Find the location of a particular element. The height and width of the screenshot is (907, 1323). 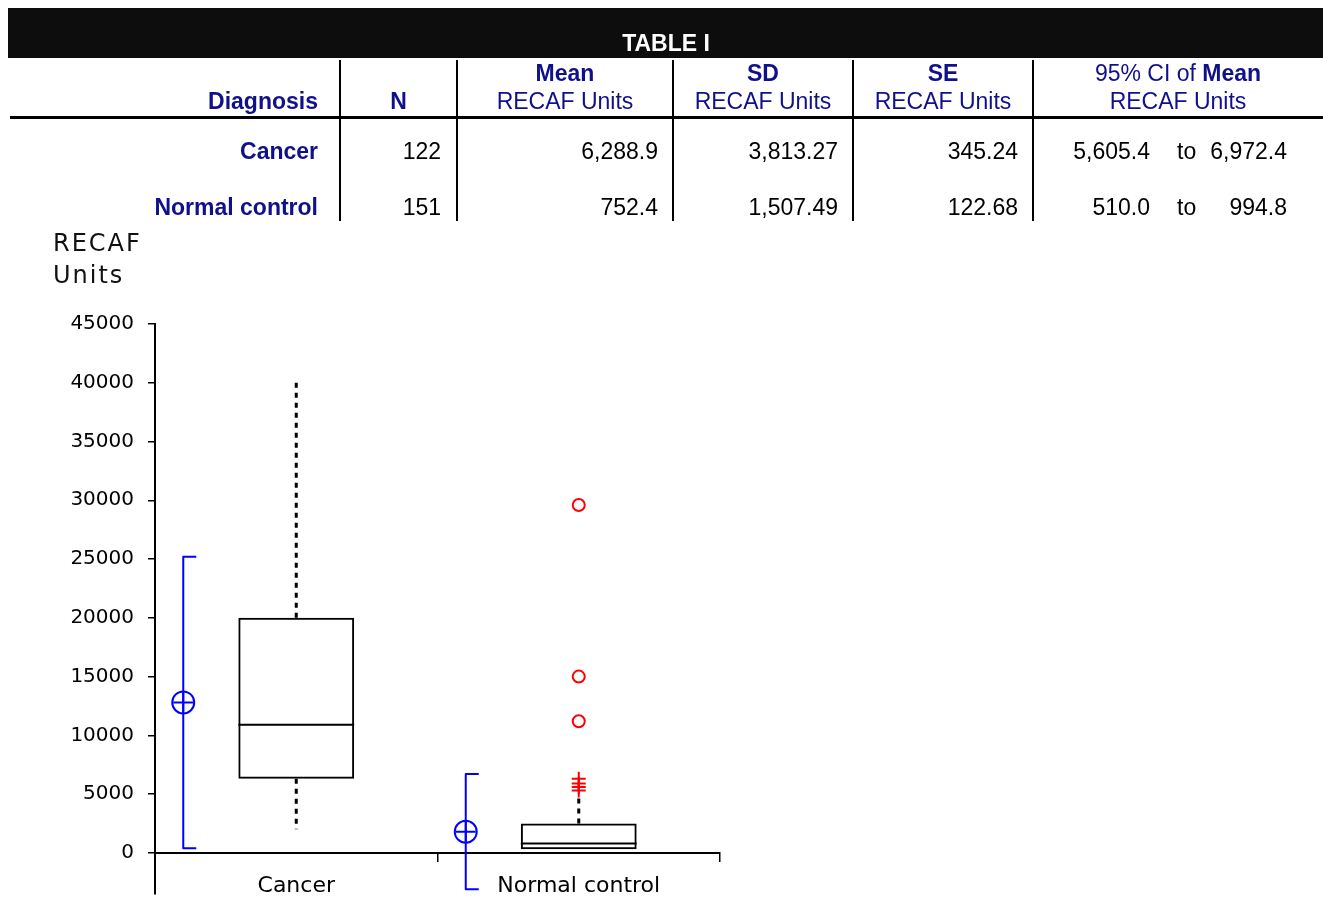

category-label: SD RECAF Units is located at coordinates (763, 87).